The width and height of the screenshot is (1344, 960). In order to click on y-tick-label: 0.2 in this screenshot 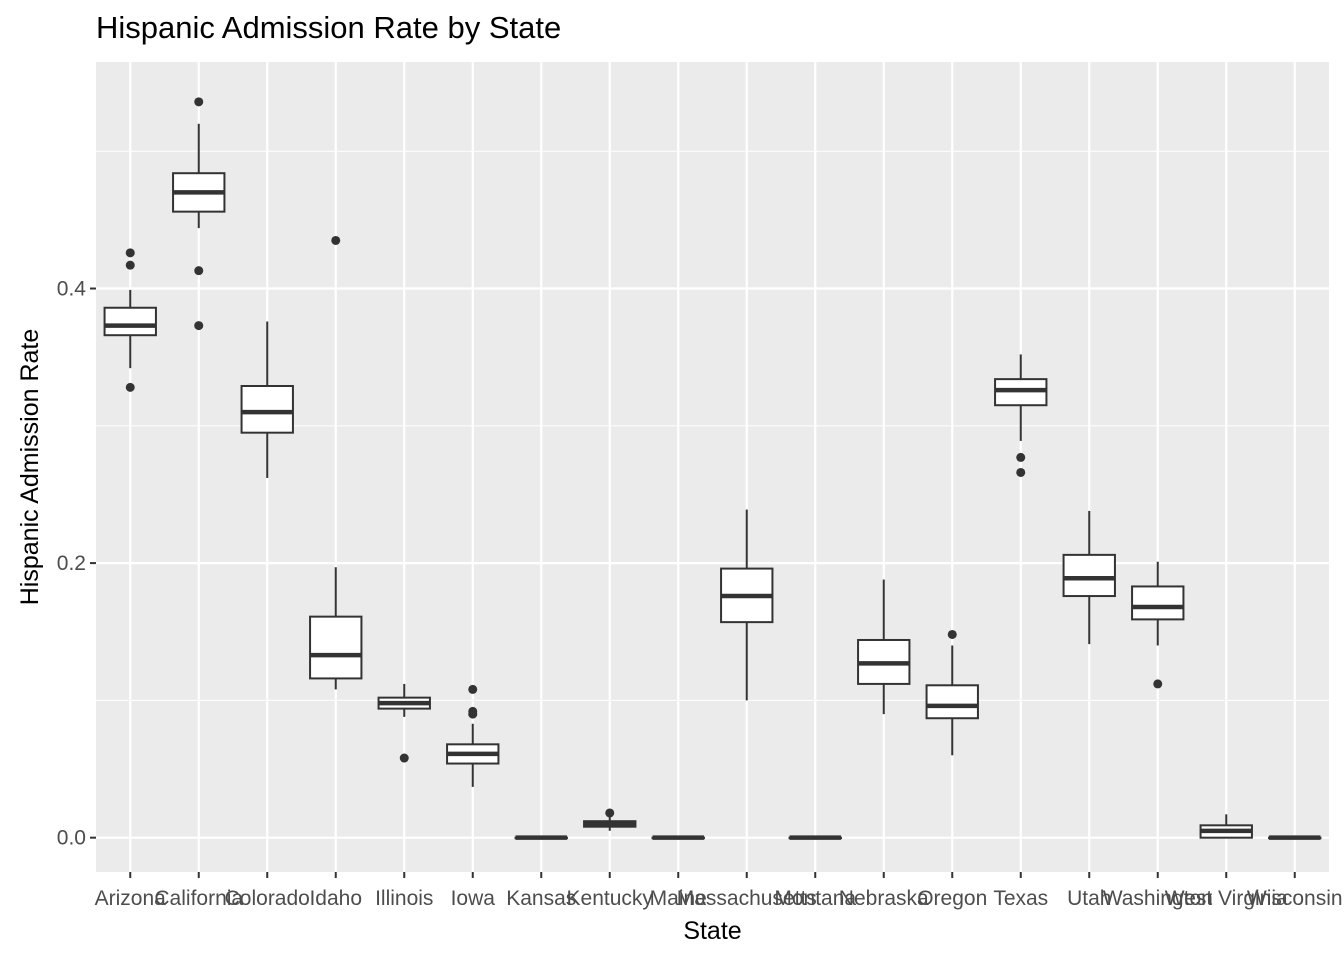, I will do `click(71, 563)`.